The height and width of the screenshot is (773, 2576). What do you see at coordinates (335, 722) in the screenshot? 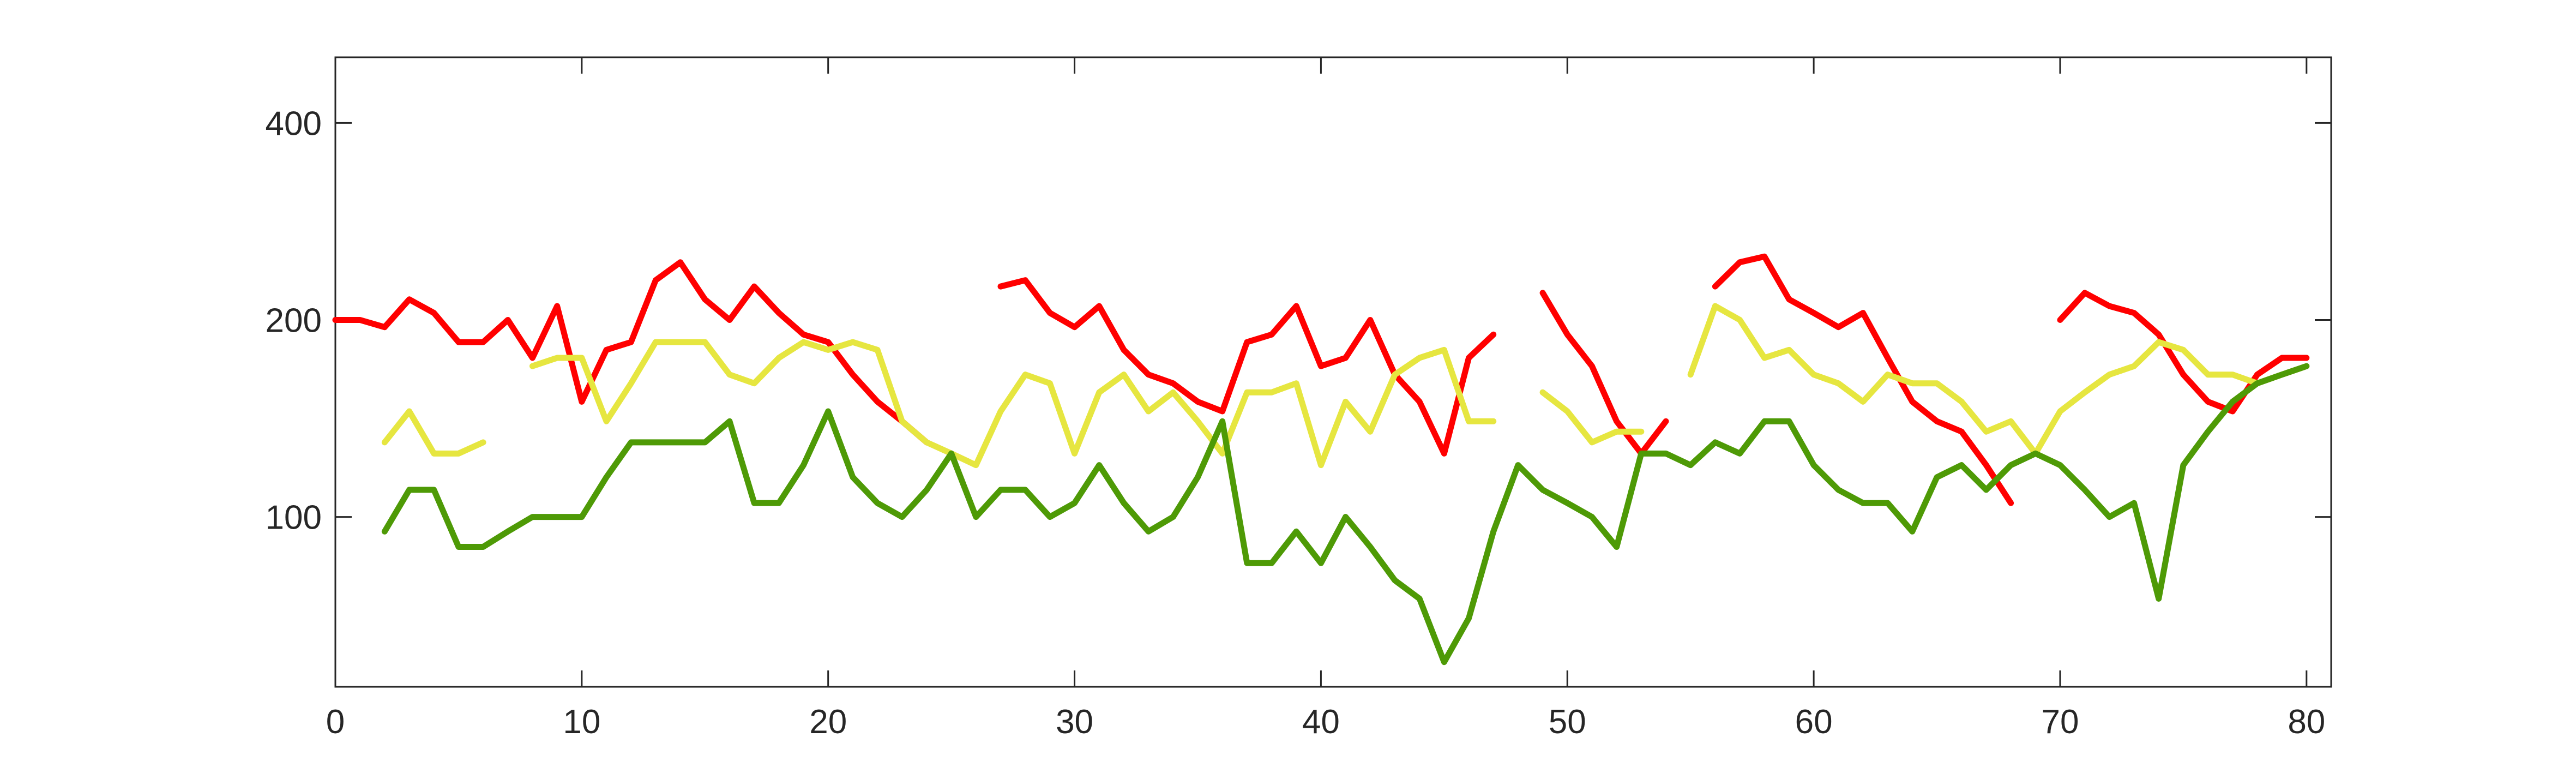
I see `x-tick-label: 0` at bounding box center [335, 722].